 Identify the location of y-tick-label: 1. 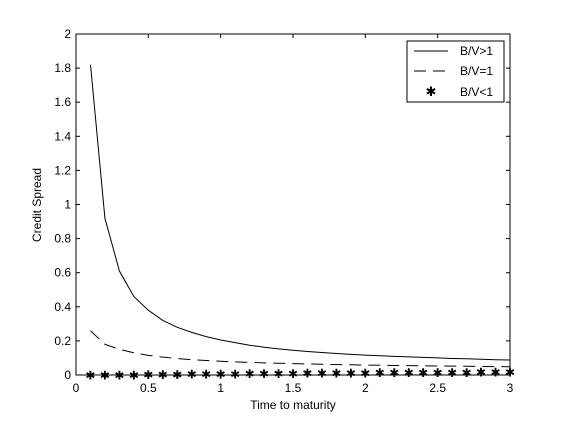
(67, 205).